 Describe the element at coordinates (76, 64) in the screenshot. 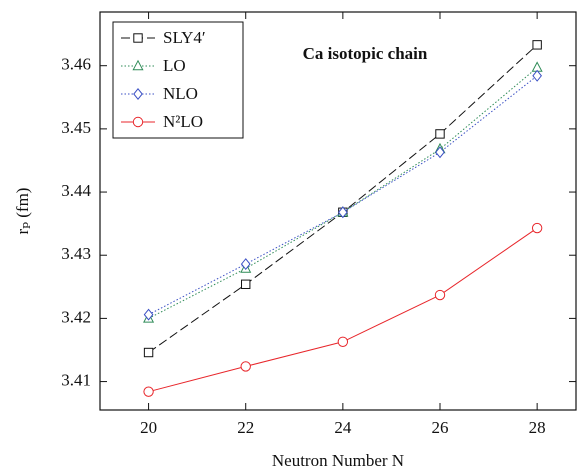

I see `y-tick-label: 3.46` at that location.